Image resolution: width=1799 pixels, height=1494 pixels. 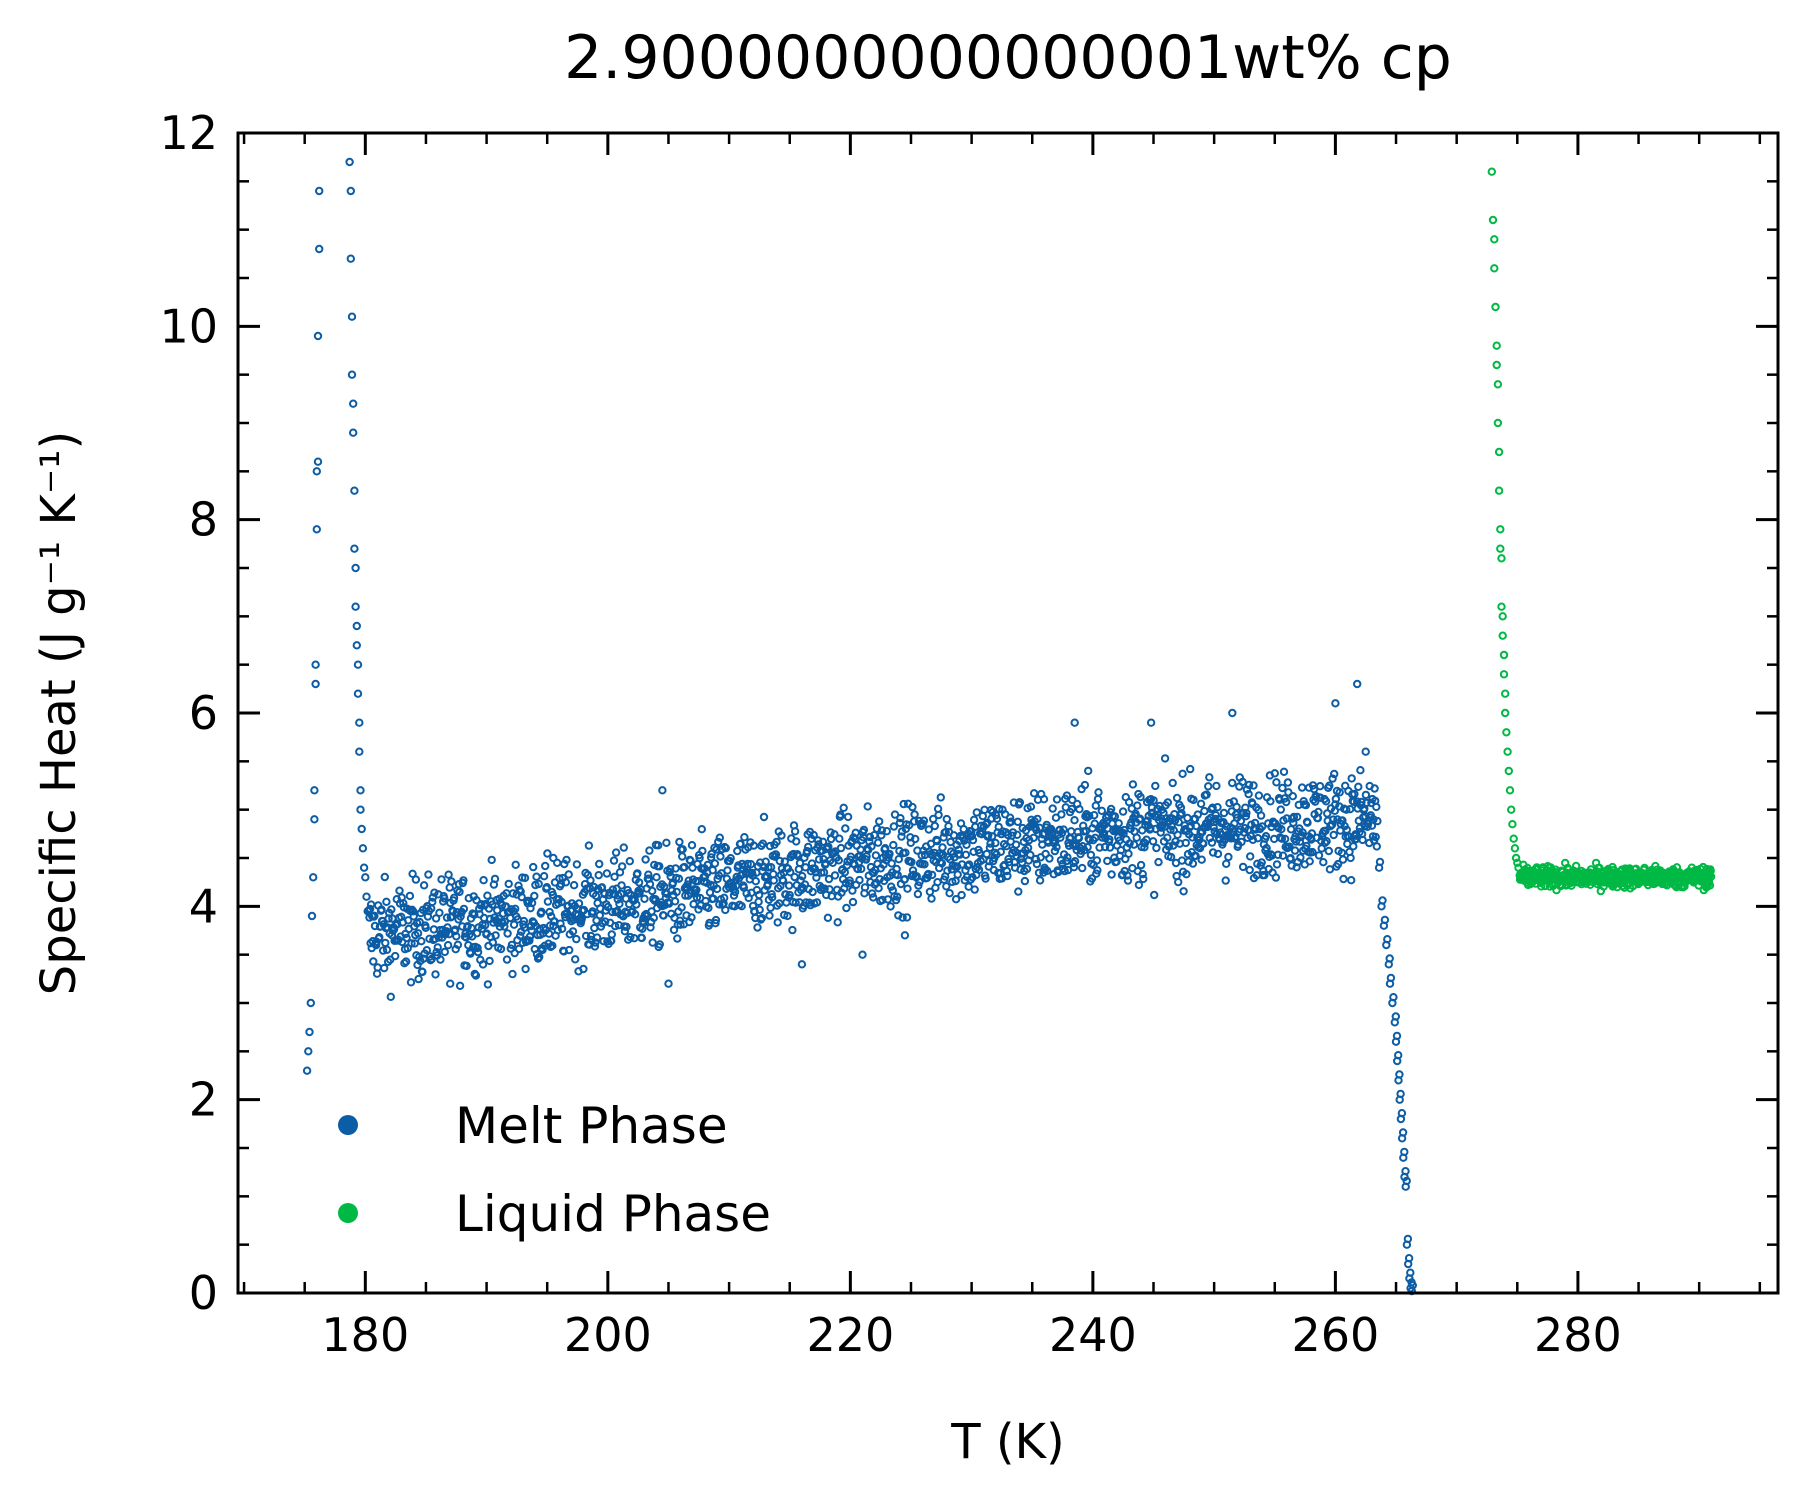 What do you see at coordinates (1578, 1335) in the screenshot?
I see `x-tick-label: 280` at bounding box center [1578, 1335].